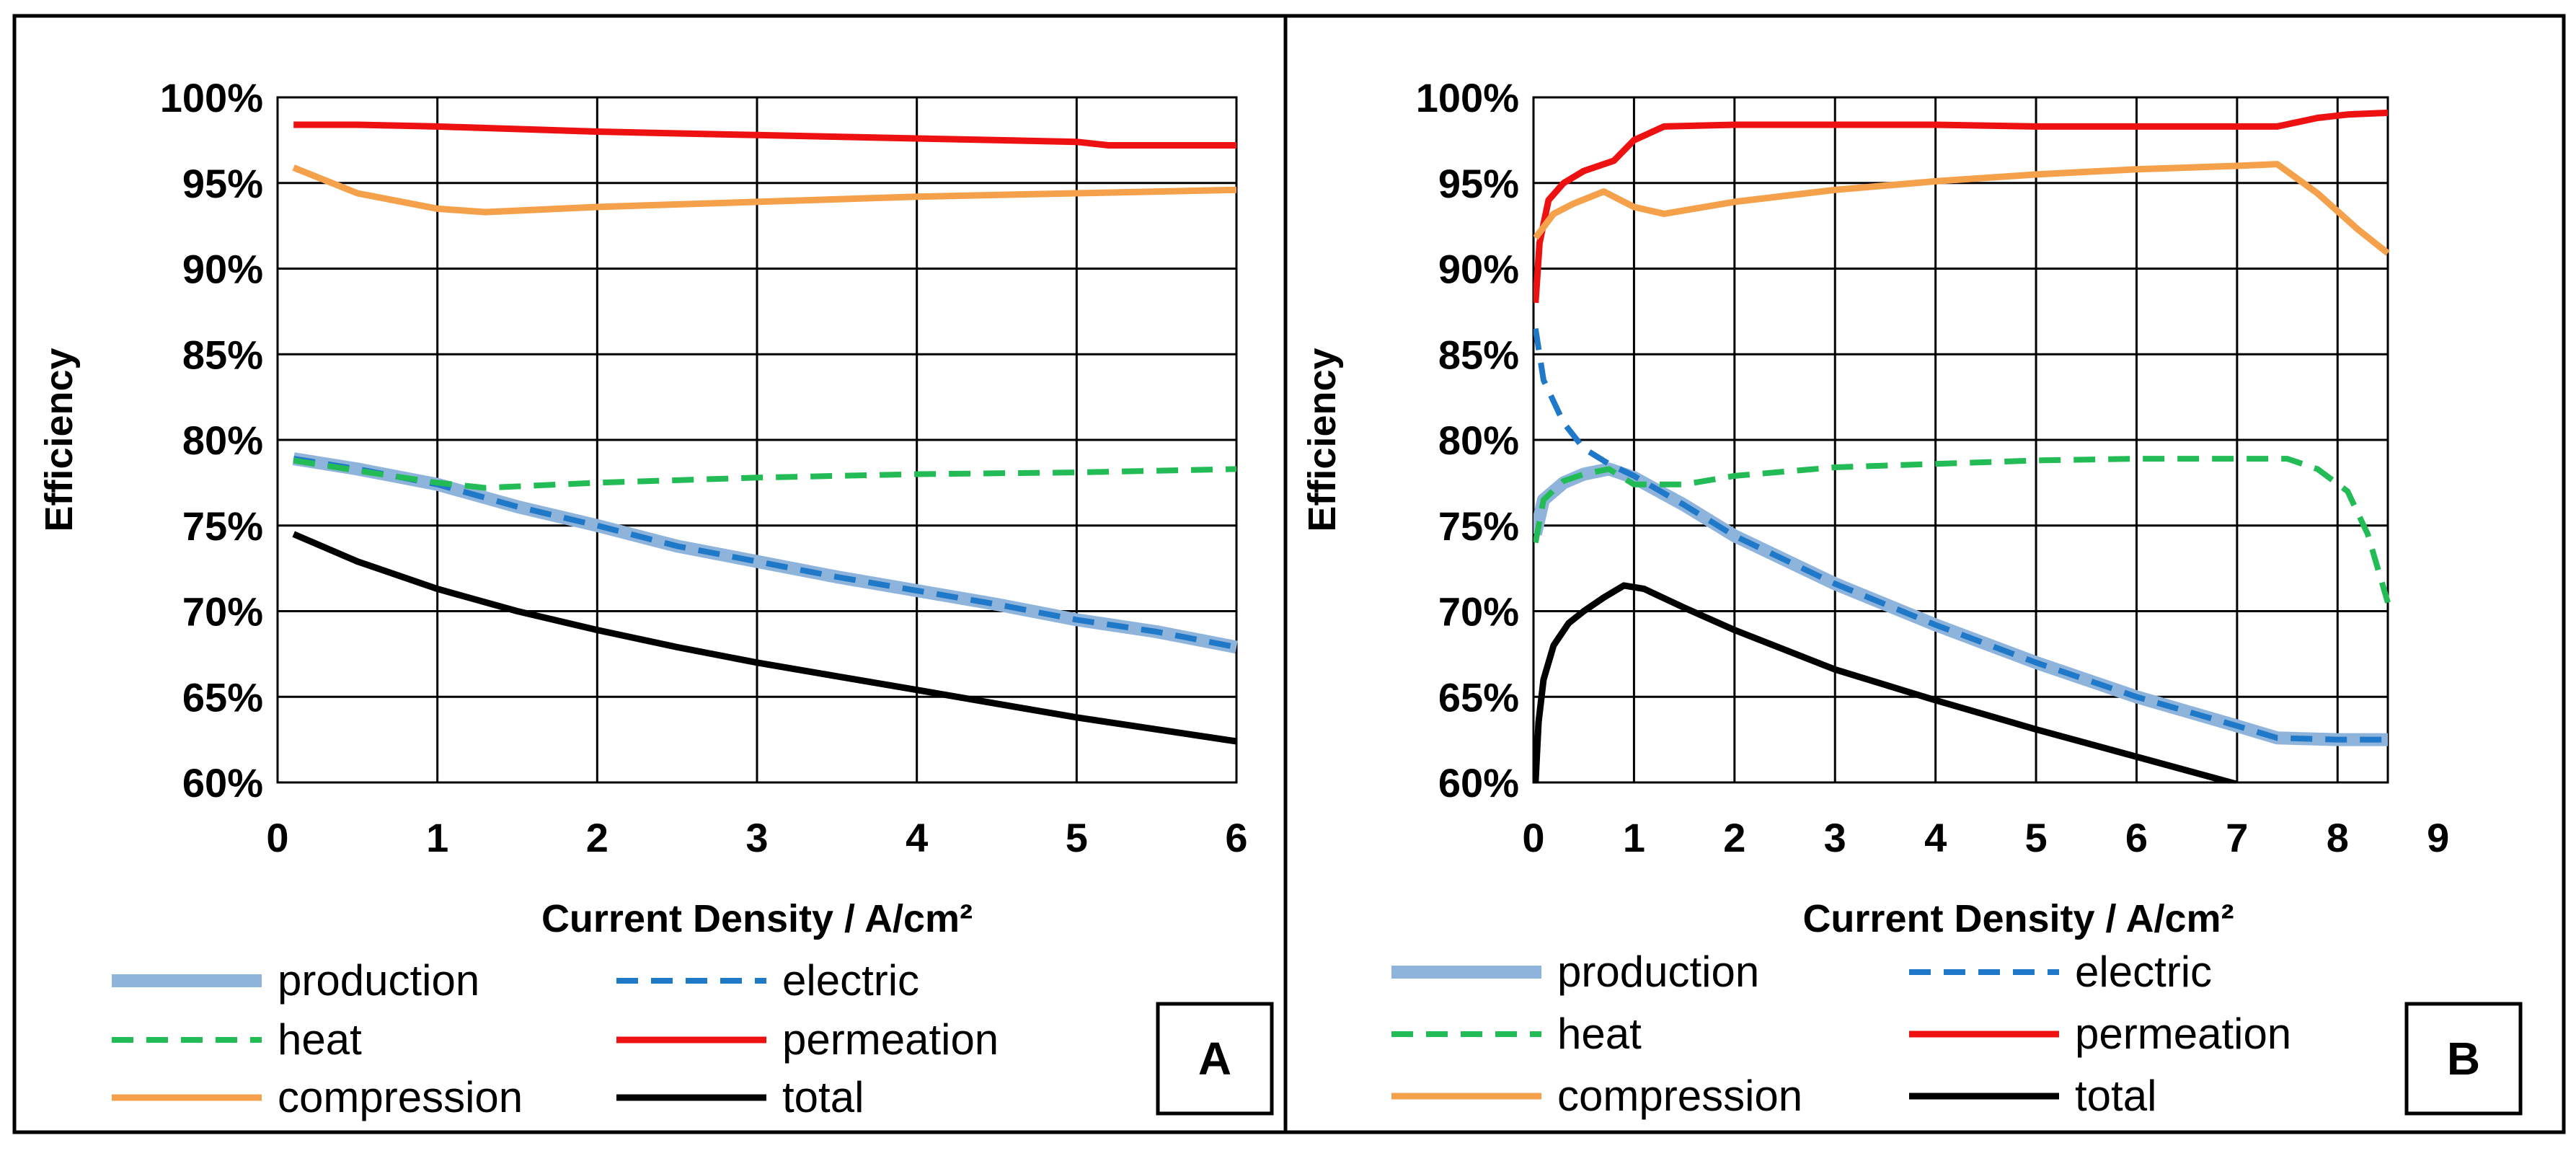  I want to click on panel-label: B, so click(2463, 1059).